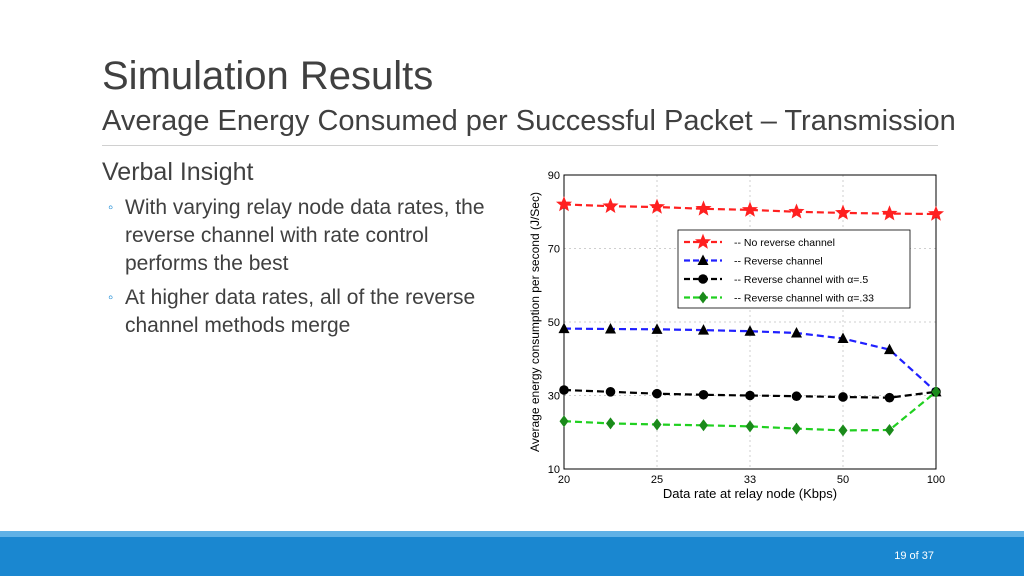 The width and height of the screenshot is (1024, 576). Describe the element at coordinates (554, 176) in the screenshot. I see `y-tick-label: 90` at that location.